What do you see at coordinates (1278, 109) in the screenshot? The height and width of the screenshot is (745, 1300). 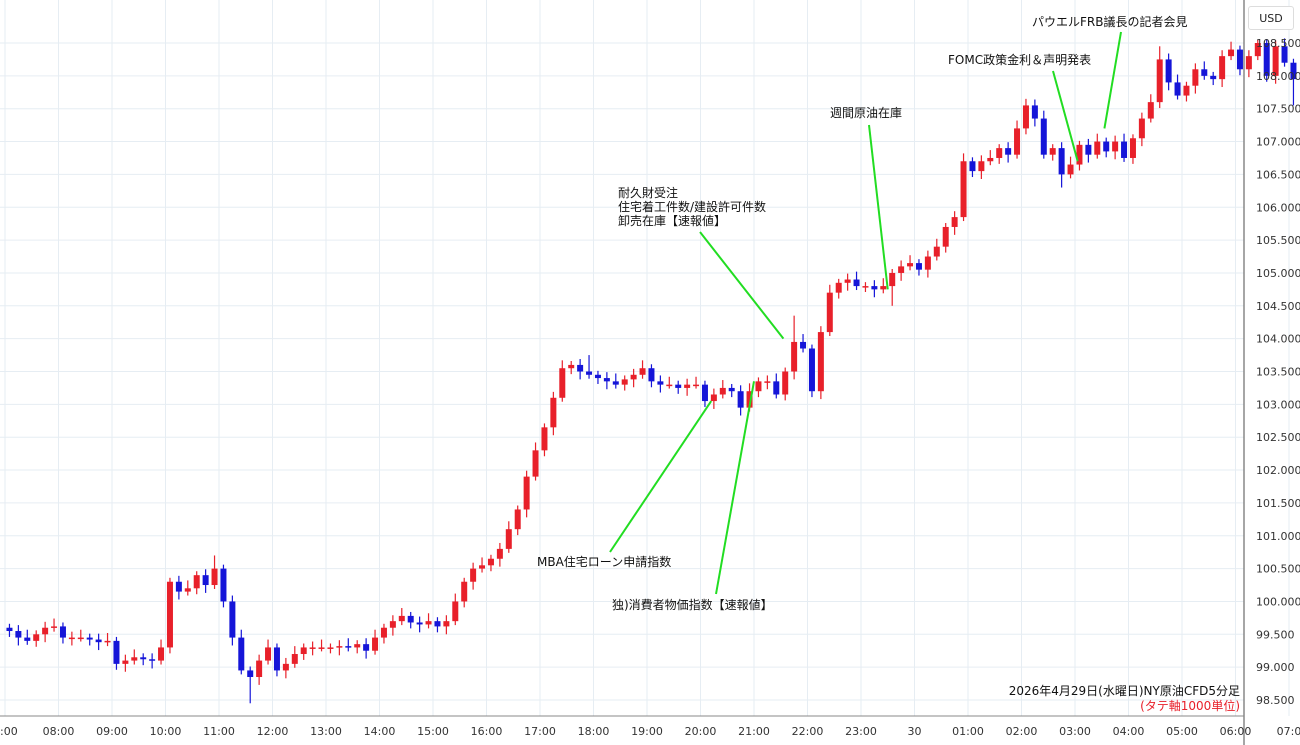 I see `y-tick-label: 107.500` at bounding box center [1278, 109].